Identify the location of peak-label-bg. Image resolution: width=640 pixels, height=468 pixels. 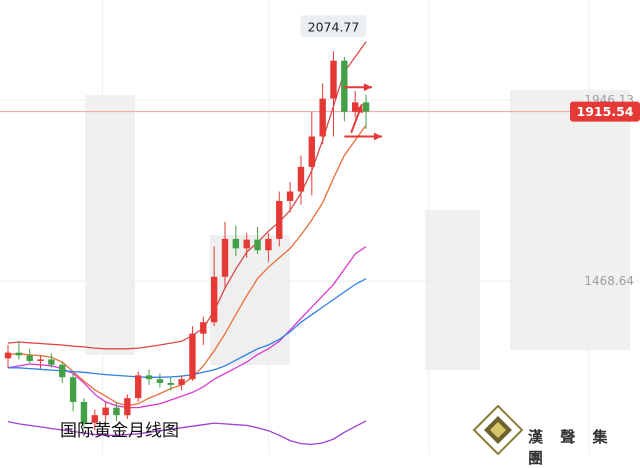
(333, 26).